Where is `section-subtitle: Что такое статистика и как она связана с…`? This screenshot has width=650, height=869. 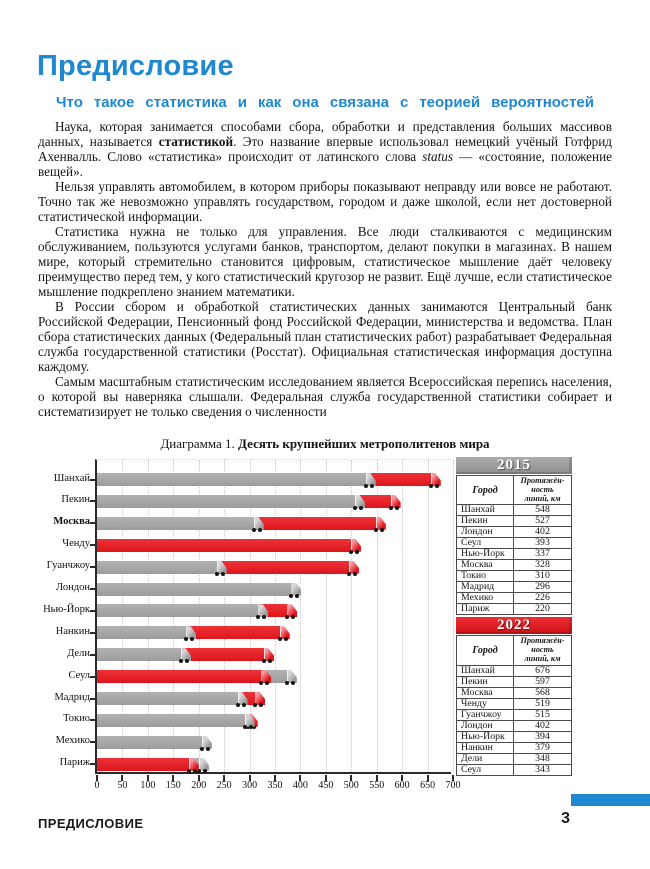
section-subtitle: Что такое статистика и как она связана с… is located at coordinates (325, 102).